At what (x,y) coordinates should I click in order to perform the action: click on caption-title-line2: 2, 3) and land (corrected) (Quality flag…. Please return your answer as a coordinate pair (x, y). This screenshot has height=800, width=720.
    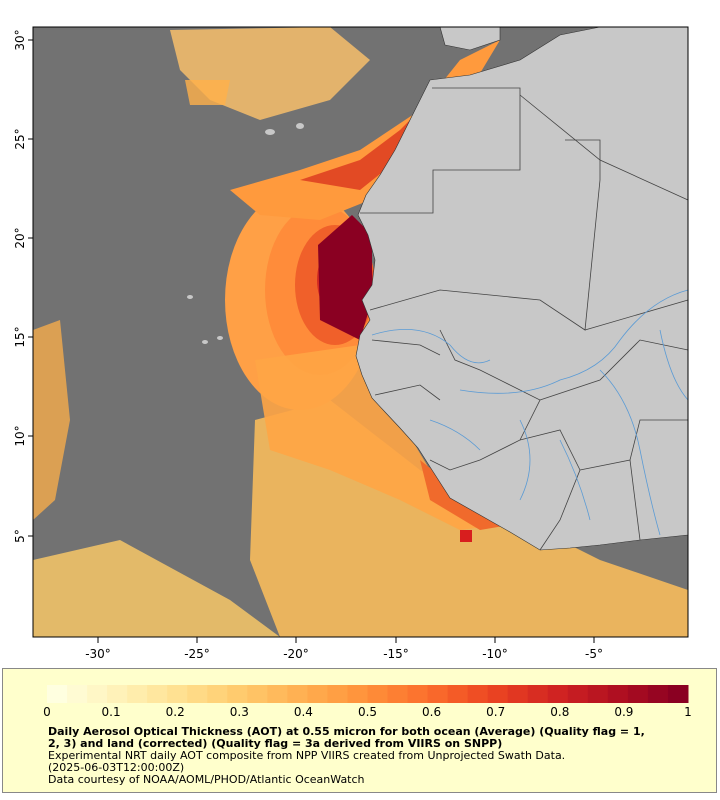
    Looking at the image, I should click on (275, 743).